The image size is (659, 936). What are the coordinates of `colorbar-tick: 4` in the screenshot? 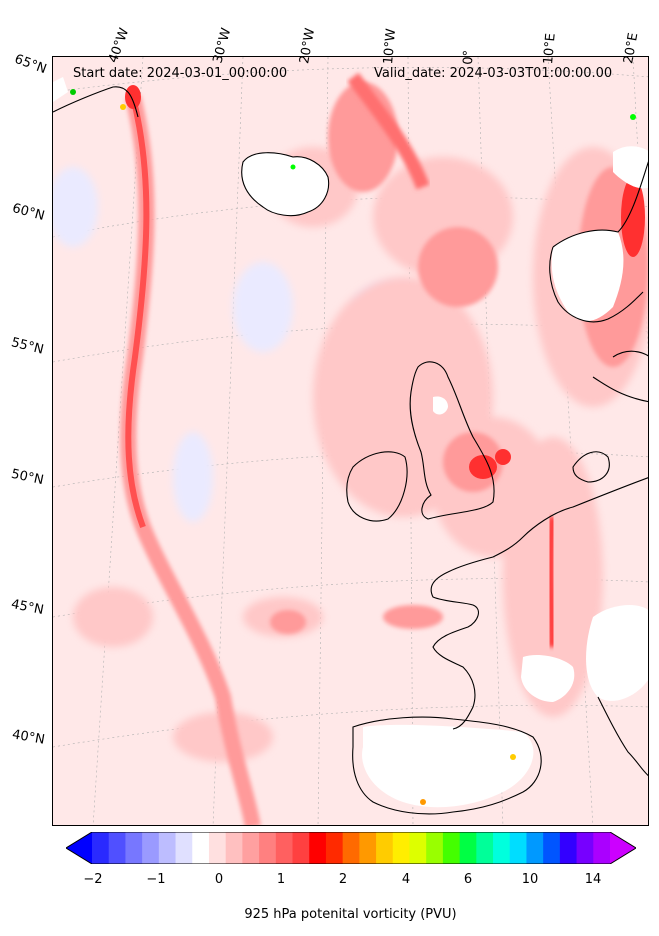 It's located at (406, 879).